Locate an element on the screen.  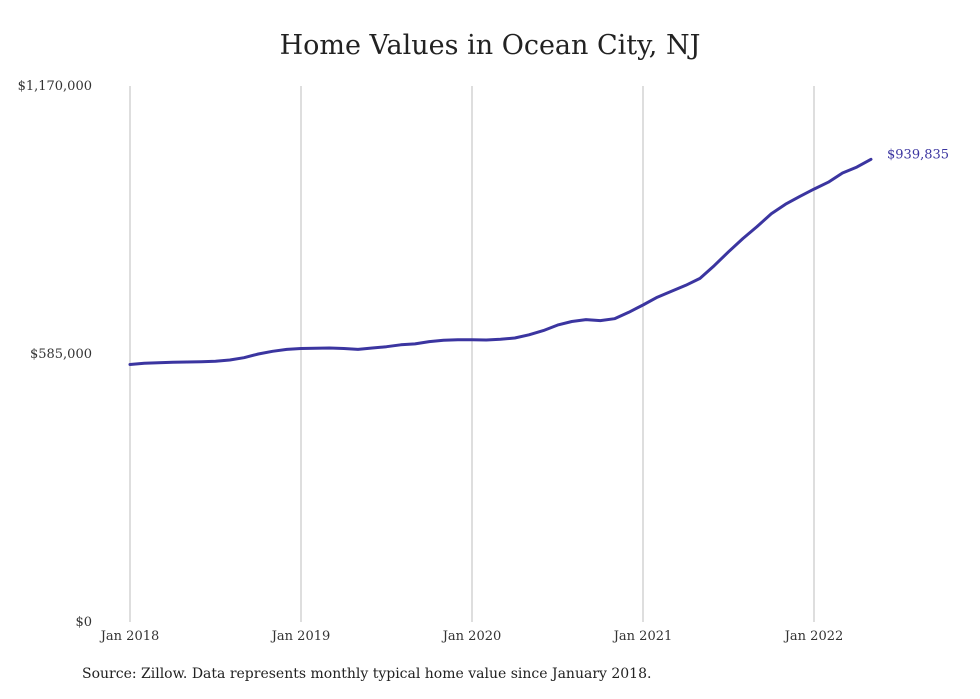
x-axis-ticks: Jan 2018 Jan 2019 Jan 2020 Jan 2021 Jan 2022 is located at coordinates (471, 636).